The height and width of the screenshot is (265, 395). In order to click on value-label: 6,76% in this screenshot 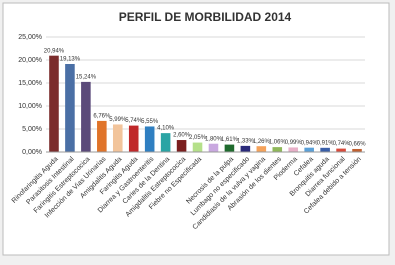, I will do `click(102, 116)`.